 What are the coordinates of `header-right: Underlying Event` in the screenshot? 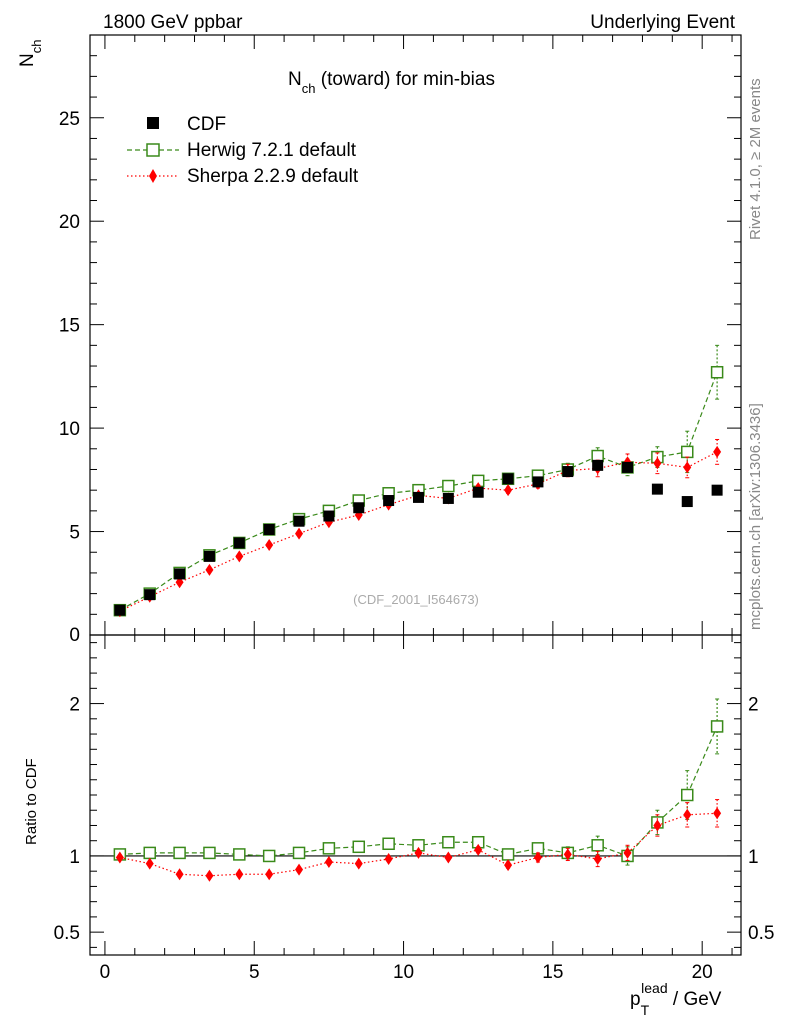 It's located at (662, 22).